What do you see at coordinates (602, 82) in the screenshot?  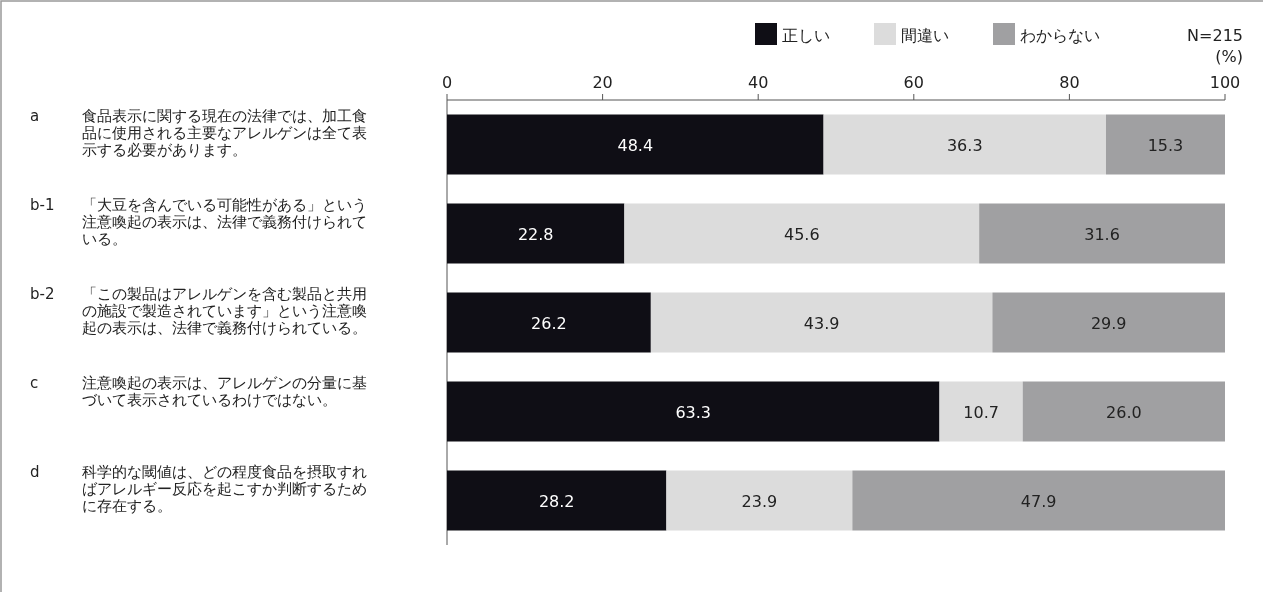 I see `x-tick-label: 20` at bounding box center [602, 82].